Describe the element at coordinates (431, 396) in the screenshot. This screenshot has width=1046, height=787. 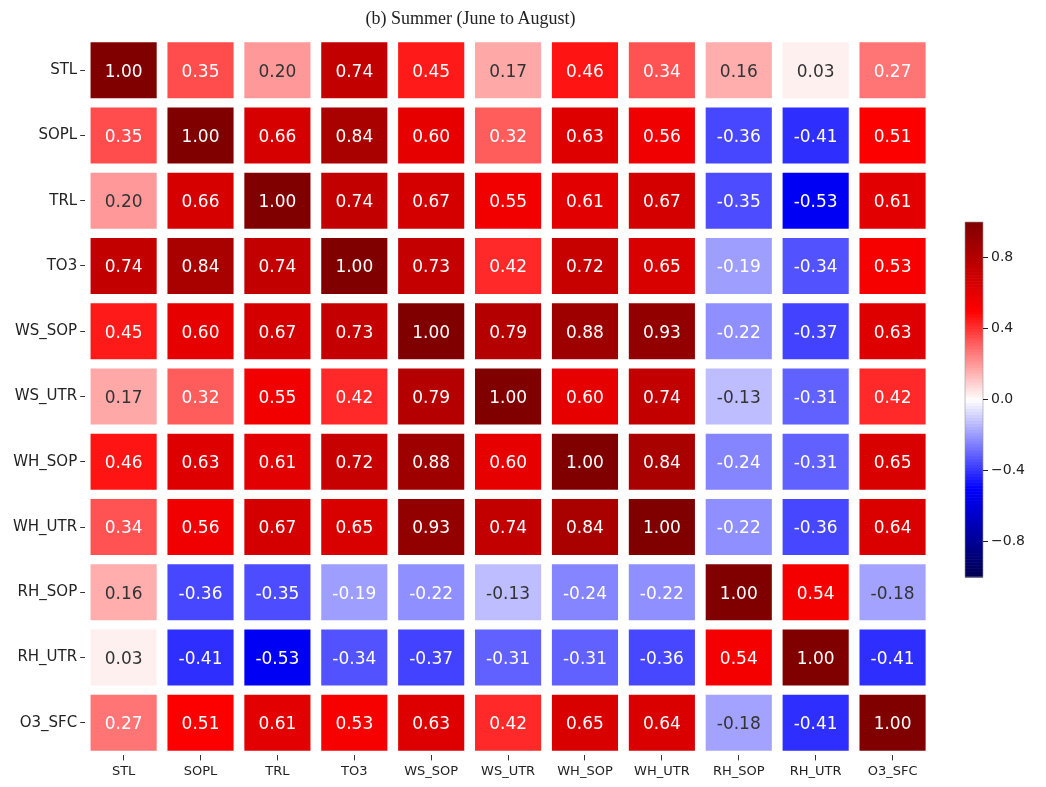
I see `data-label: 0.79` at that location.